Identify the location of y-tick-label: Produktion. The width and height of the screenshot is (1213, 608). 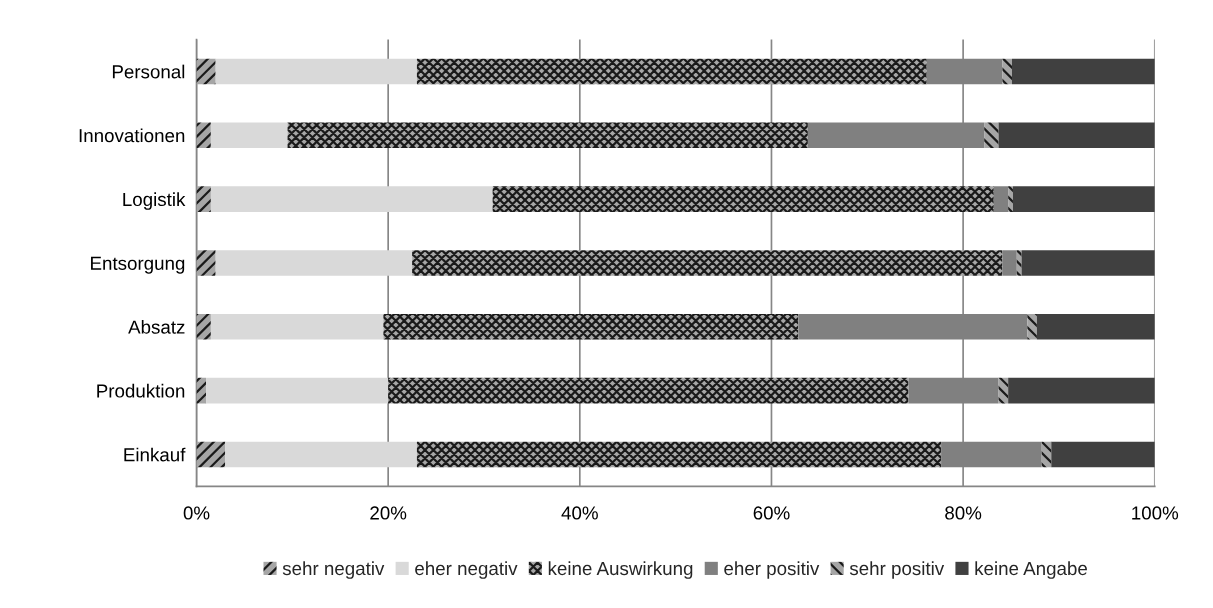
(141, 390).